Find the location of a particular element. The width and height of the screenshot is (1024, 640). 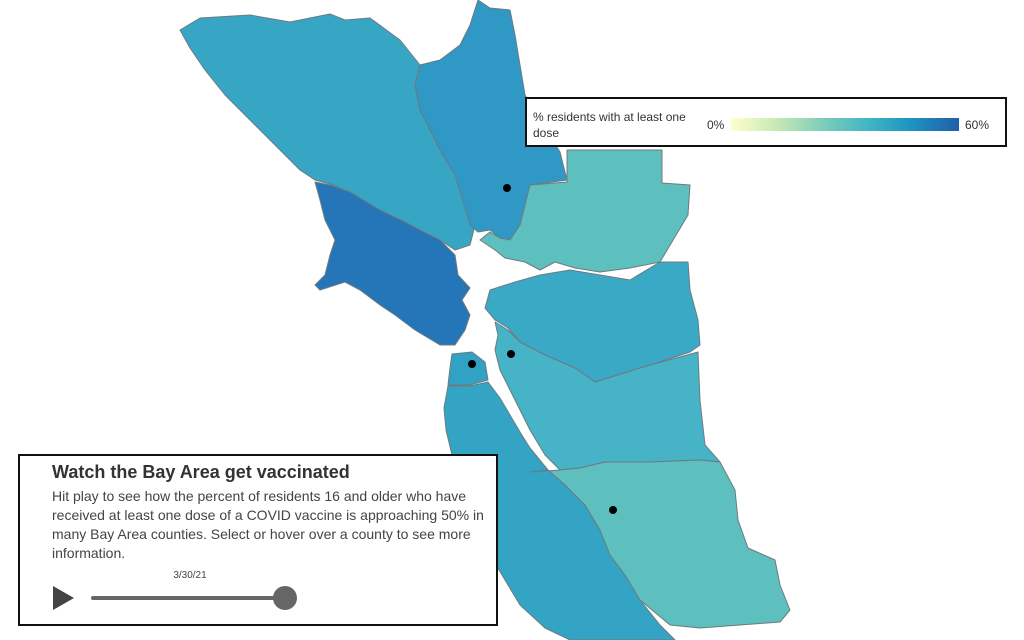

county-san-francisco is located at coordinates (468, 368).